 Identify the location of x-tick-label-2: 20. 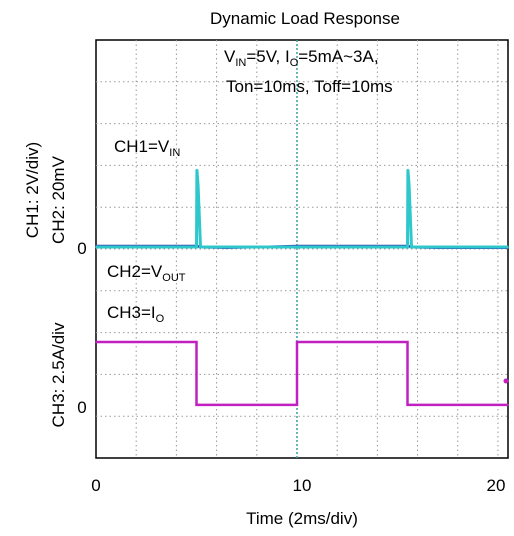
(496, 485).